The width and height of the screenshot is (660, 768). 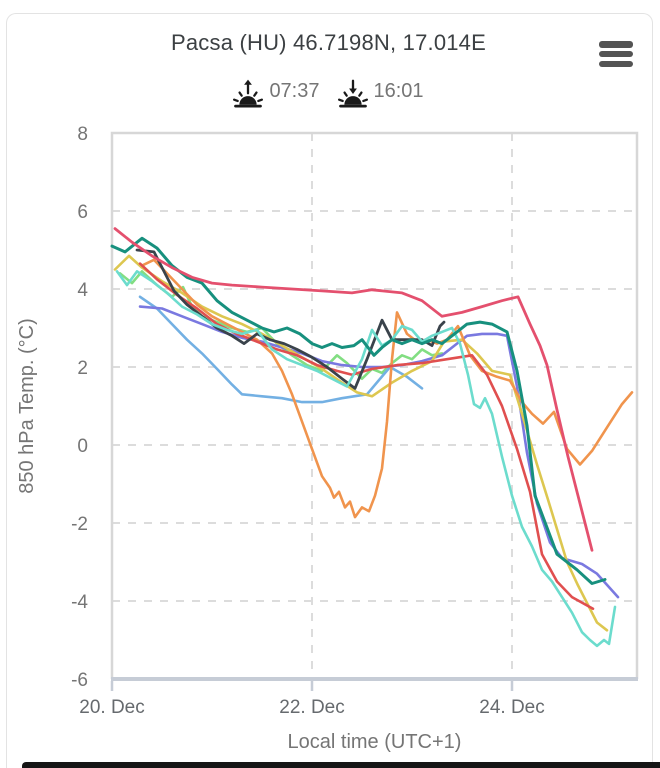 I want to click on y-tick-label: 0, so click(x=82, y=446).